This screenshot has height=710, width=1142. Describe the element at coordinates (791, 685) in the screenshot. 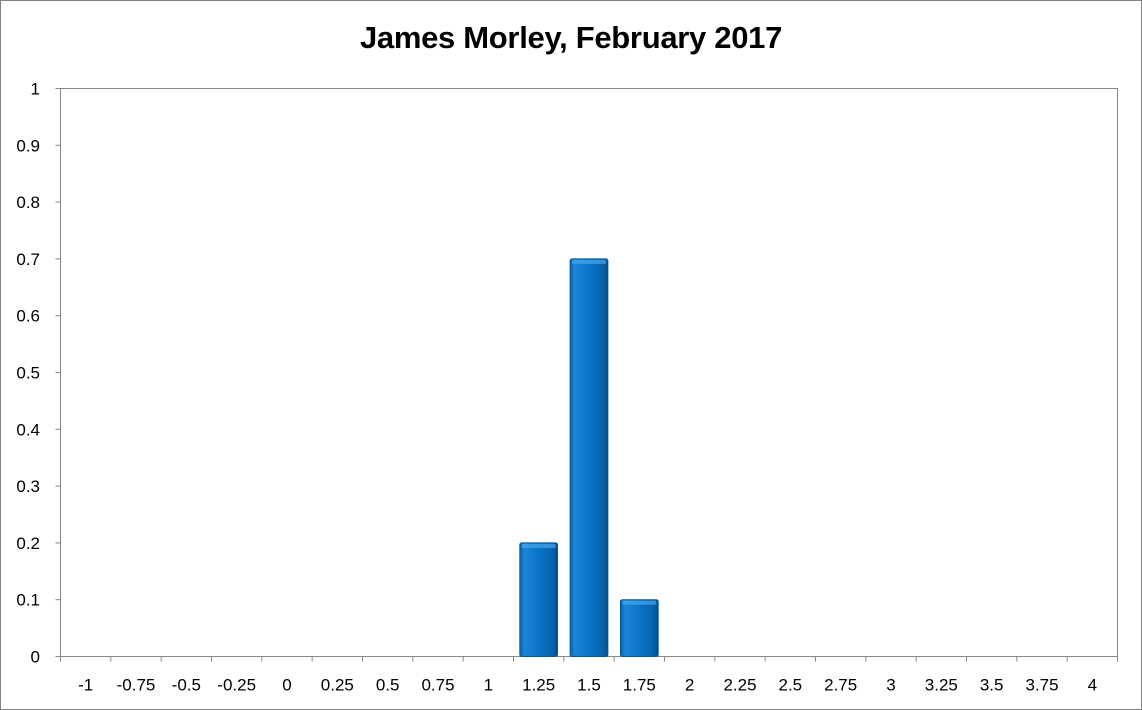

I see `x-tick-label: 2.5` at that location.